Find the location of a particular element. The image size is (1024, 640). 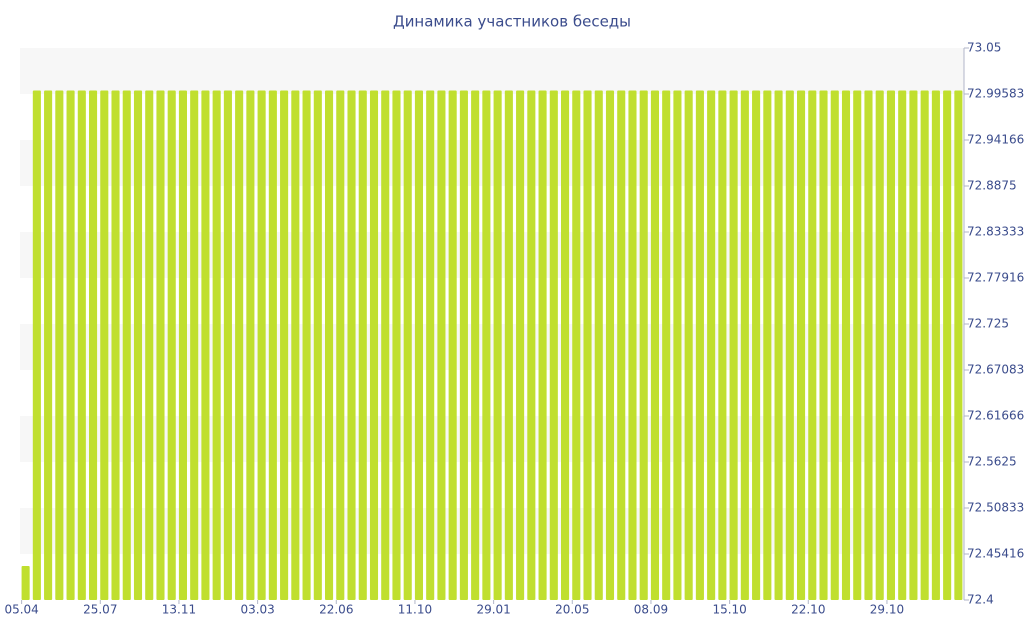

x-tick-label: 29.10 is located at coordinates (887, 610).